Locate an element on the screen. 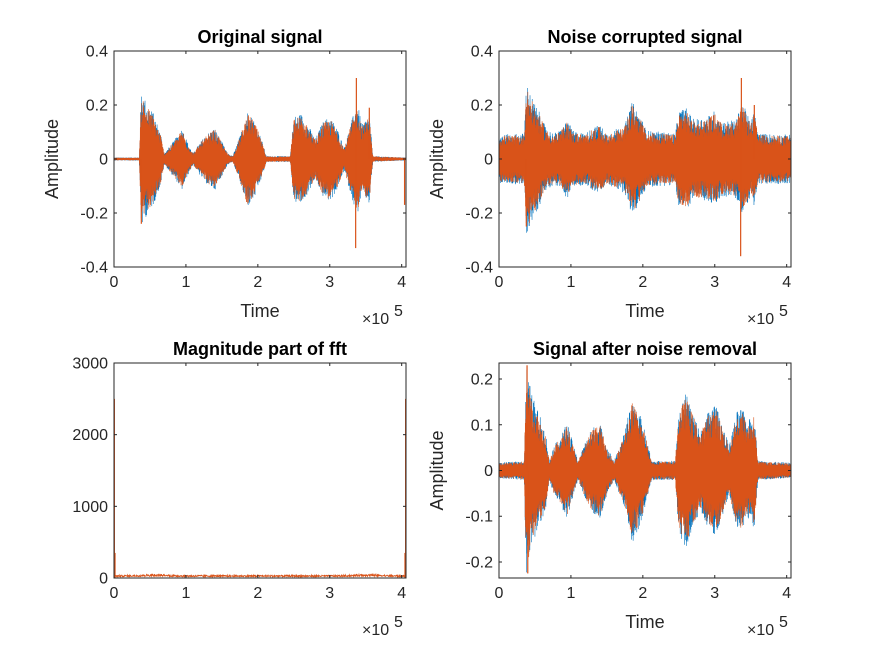 This screenshot has height=656, width=875. axes-background is located at coordinates (260, 470).